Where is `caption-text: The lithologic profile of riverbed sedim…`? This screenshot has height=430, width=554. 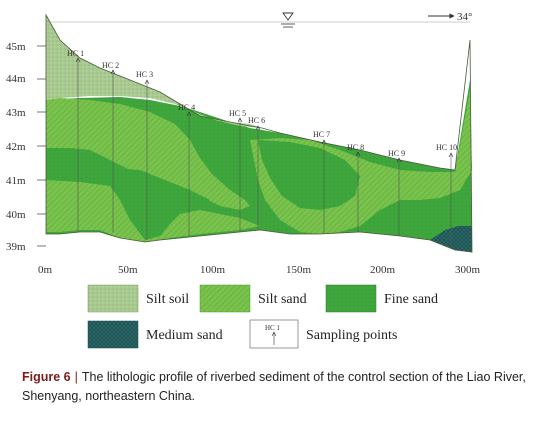 caption-text: The lithologic profile of riverbed sedim… is located at coordinates (274, 386).